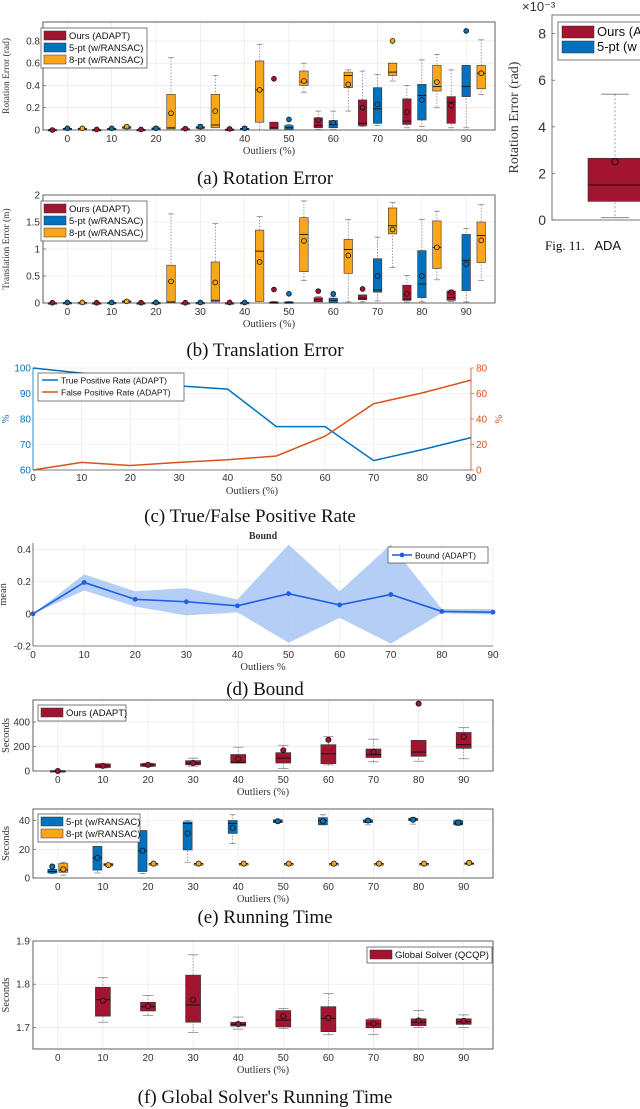  I want to click on y-tick-label: 400, so click(21, 723).